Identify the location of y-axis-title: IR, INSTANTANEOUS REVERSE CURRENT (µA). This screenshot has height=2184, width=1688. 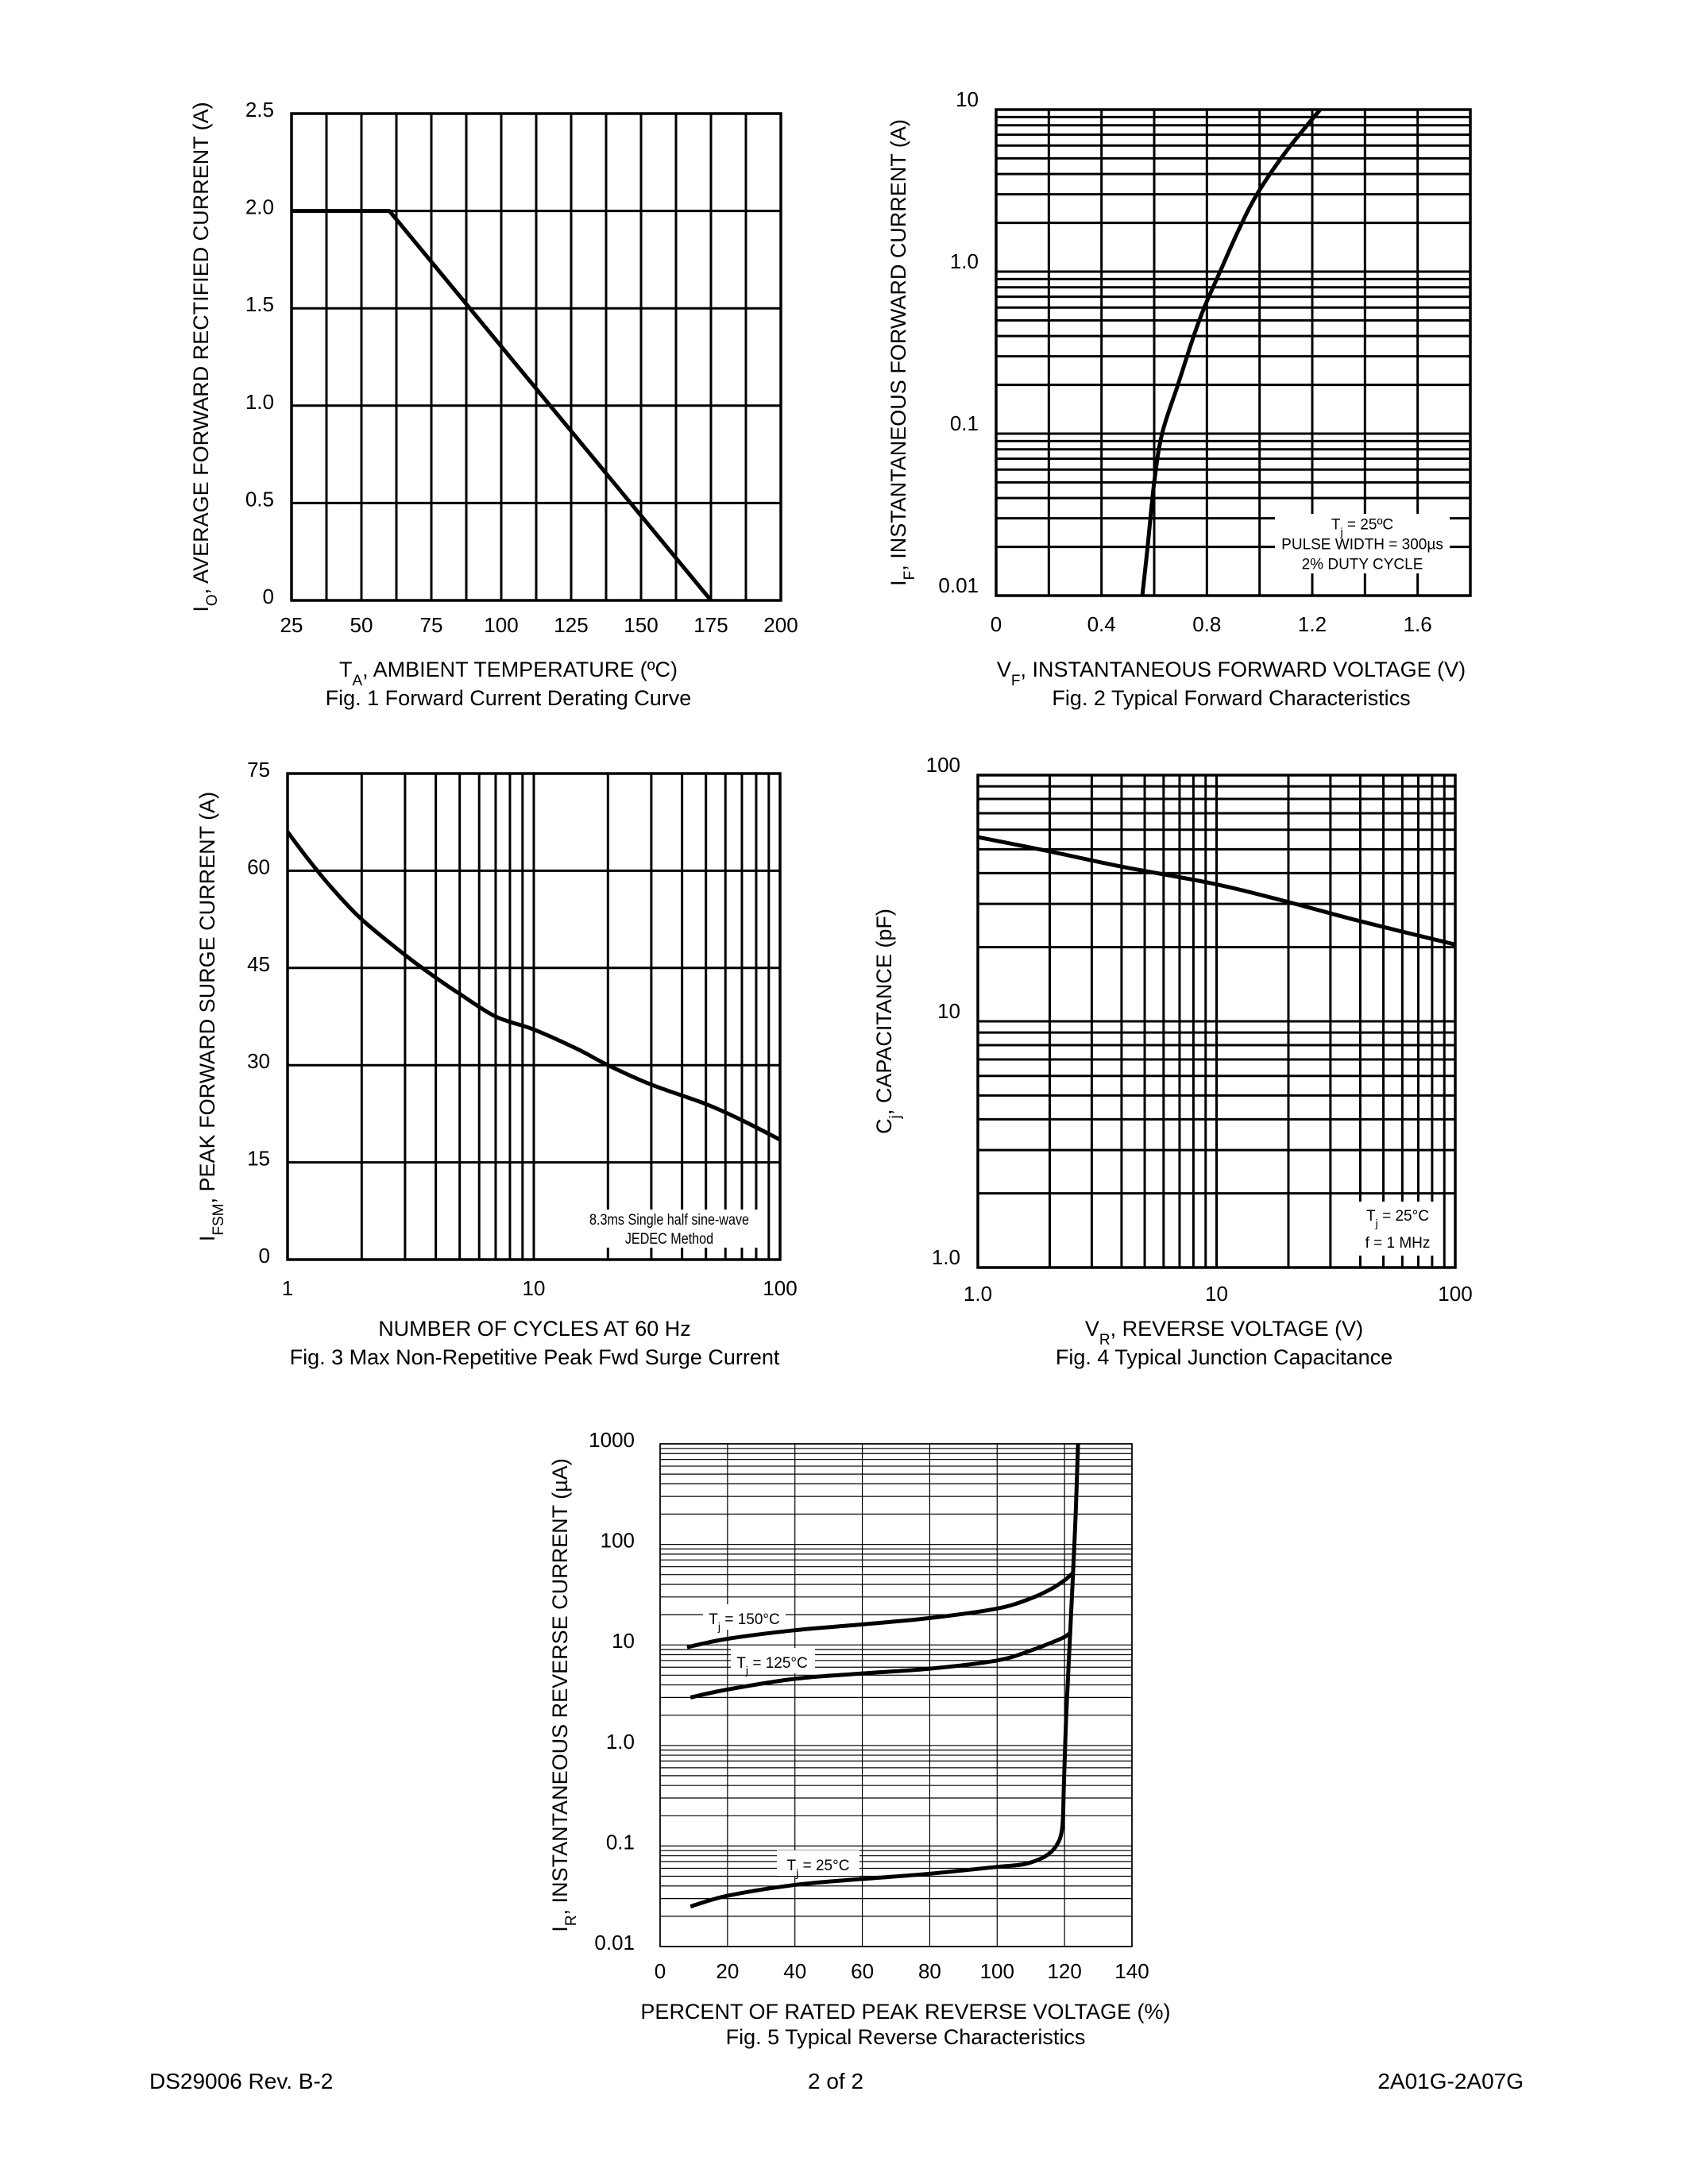
(564, 1694).